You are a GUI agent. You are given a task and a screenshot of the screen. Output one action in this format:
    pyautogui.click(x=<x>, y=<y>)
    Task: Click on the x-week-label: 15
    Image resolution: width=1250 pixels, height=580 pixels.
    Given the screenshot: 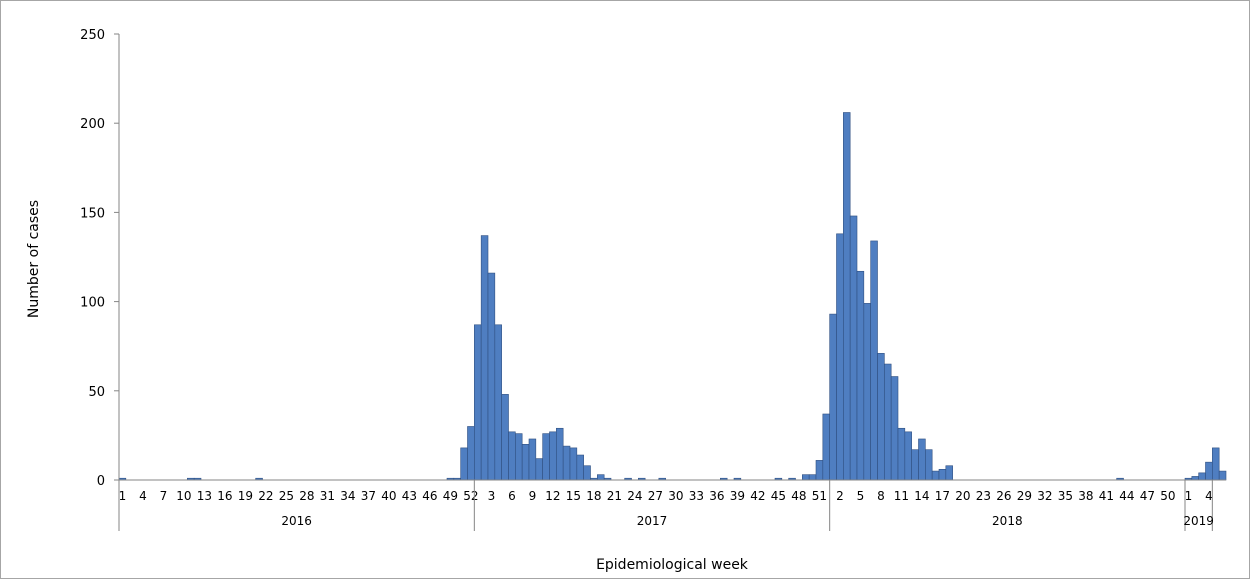 What is the action you would take?
    pyautogui.click(x=573, y=496)
    